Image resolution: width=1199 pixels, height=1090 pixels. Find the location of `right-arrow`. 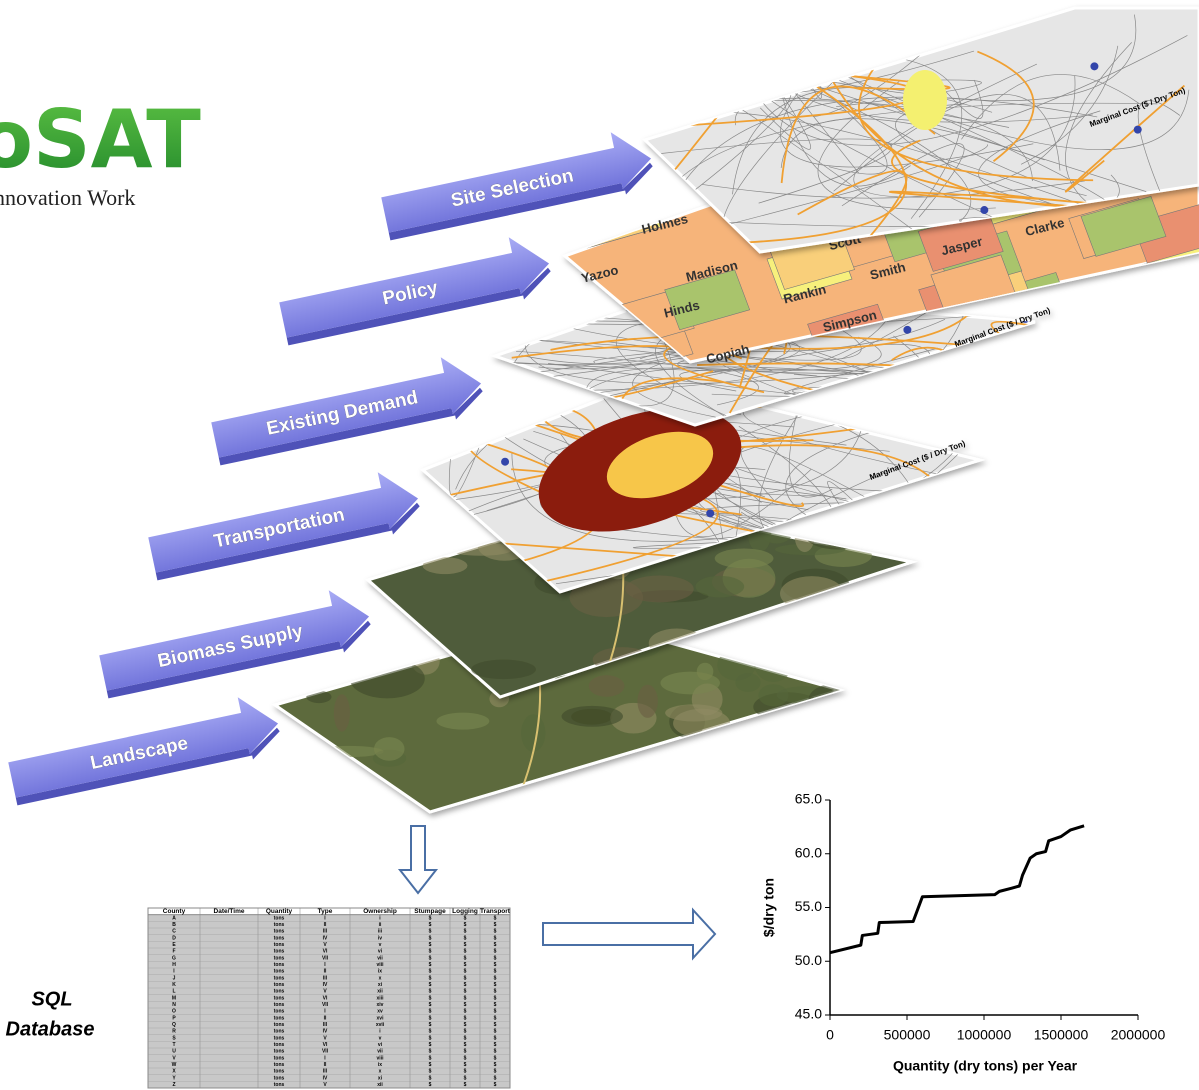

right-arrow is located at coordinates (629, 934).